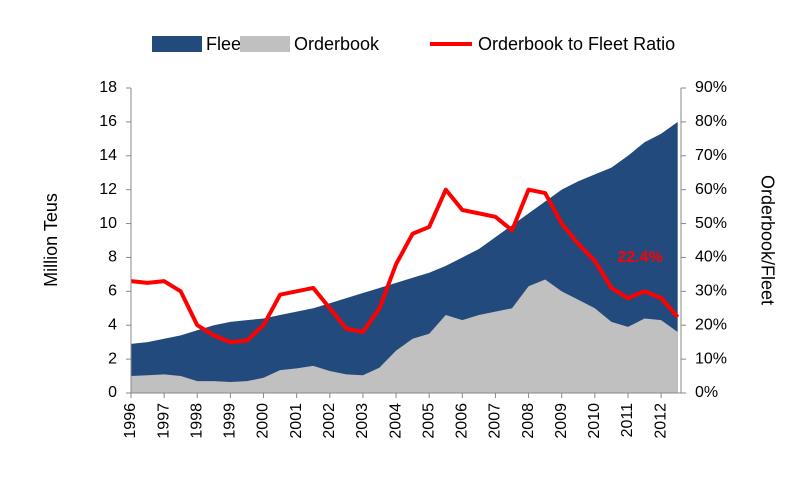 This screenshot has height=483, width=795. I want to click on legend-label: Fleet, so click(226, 44).